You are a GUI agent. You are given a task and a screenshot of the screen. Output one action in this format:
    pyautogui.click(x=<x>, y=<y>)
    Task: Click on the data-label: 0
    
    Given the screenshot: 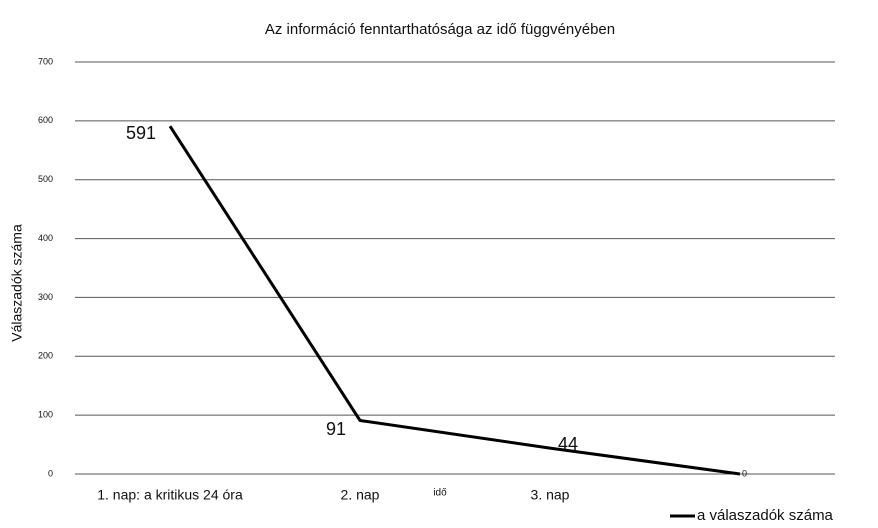 What is the action you would take?
    pyautogui.click(x=744, y=473)
    